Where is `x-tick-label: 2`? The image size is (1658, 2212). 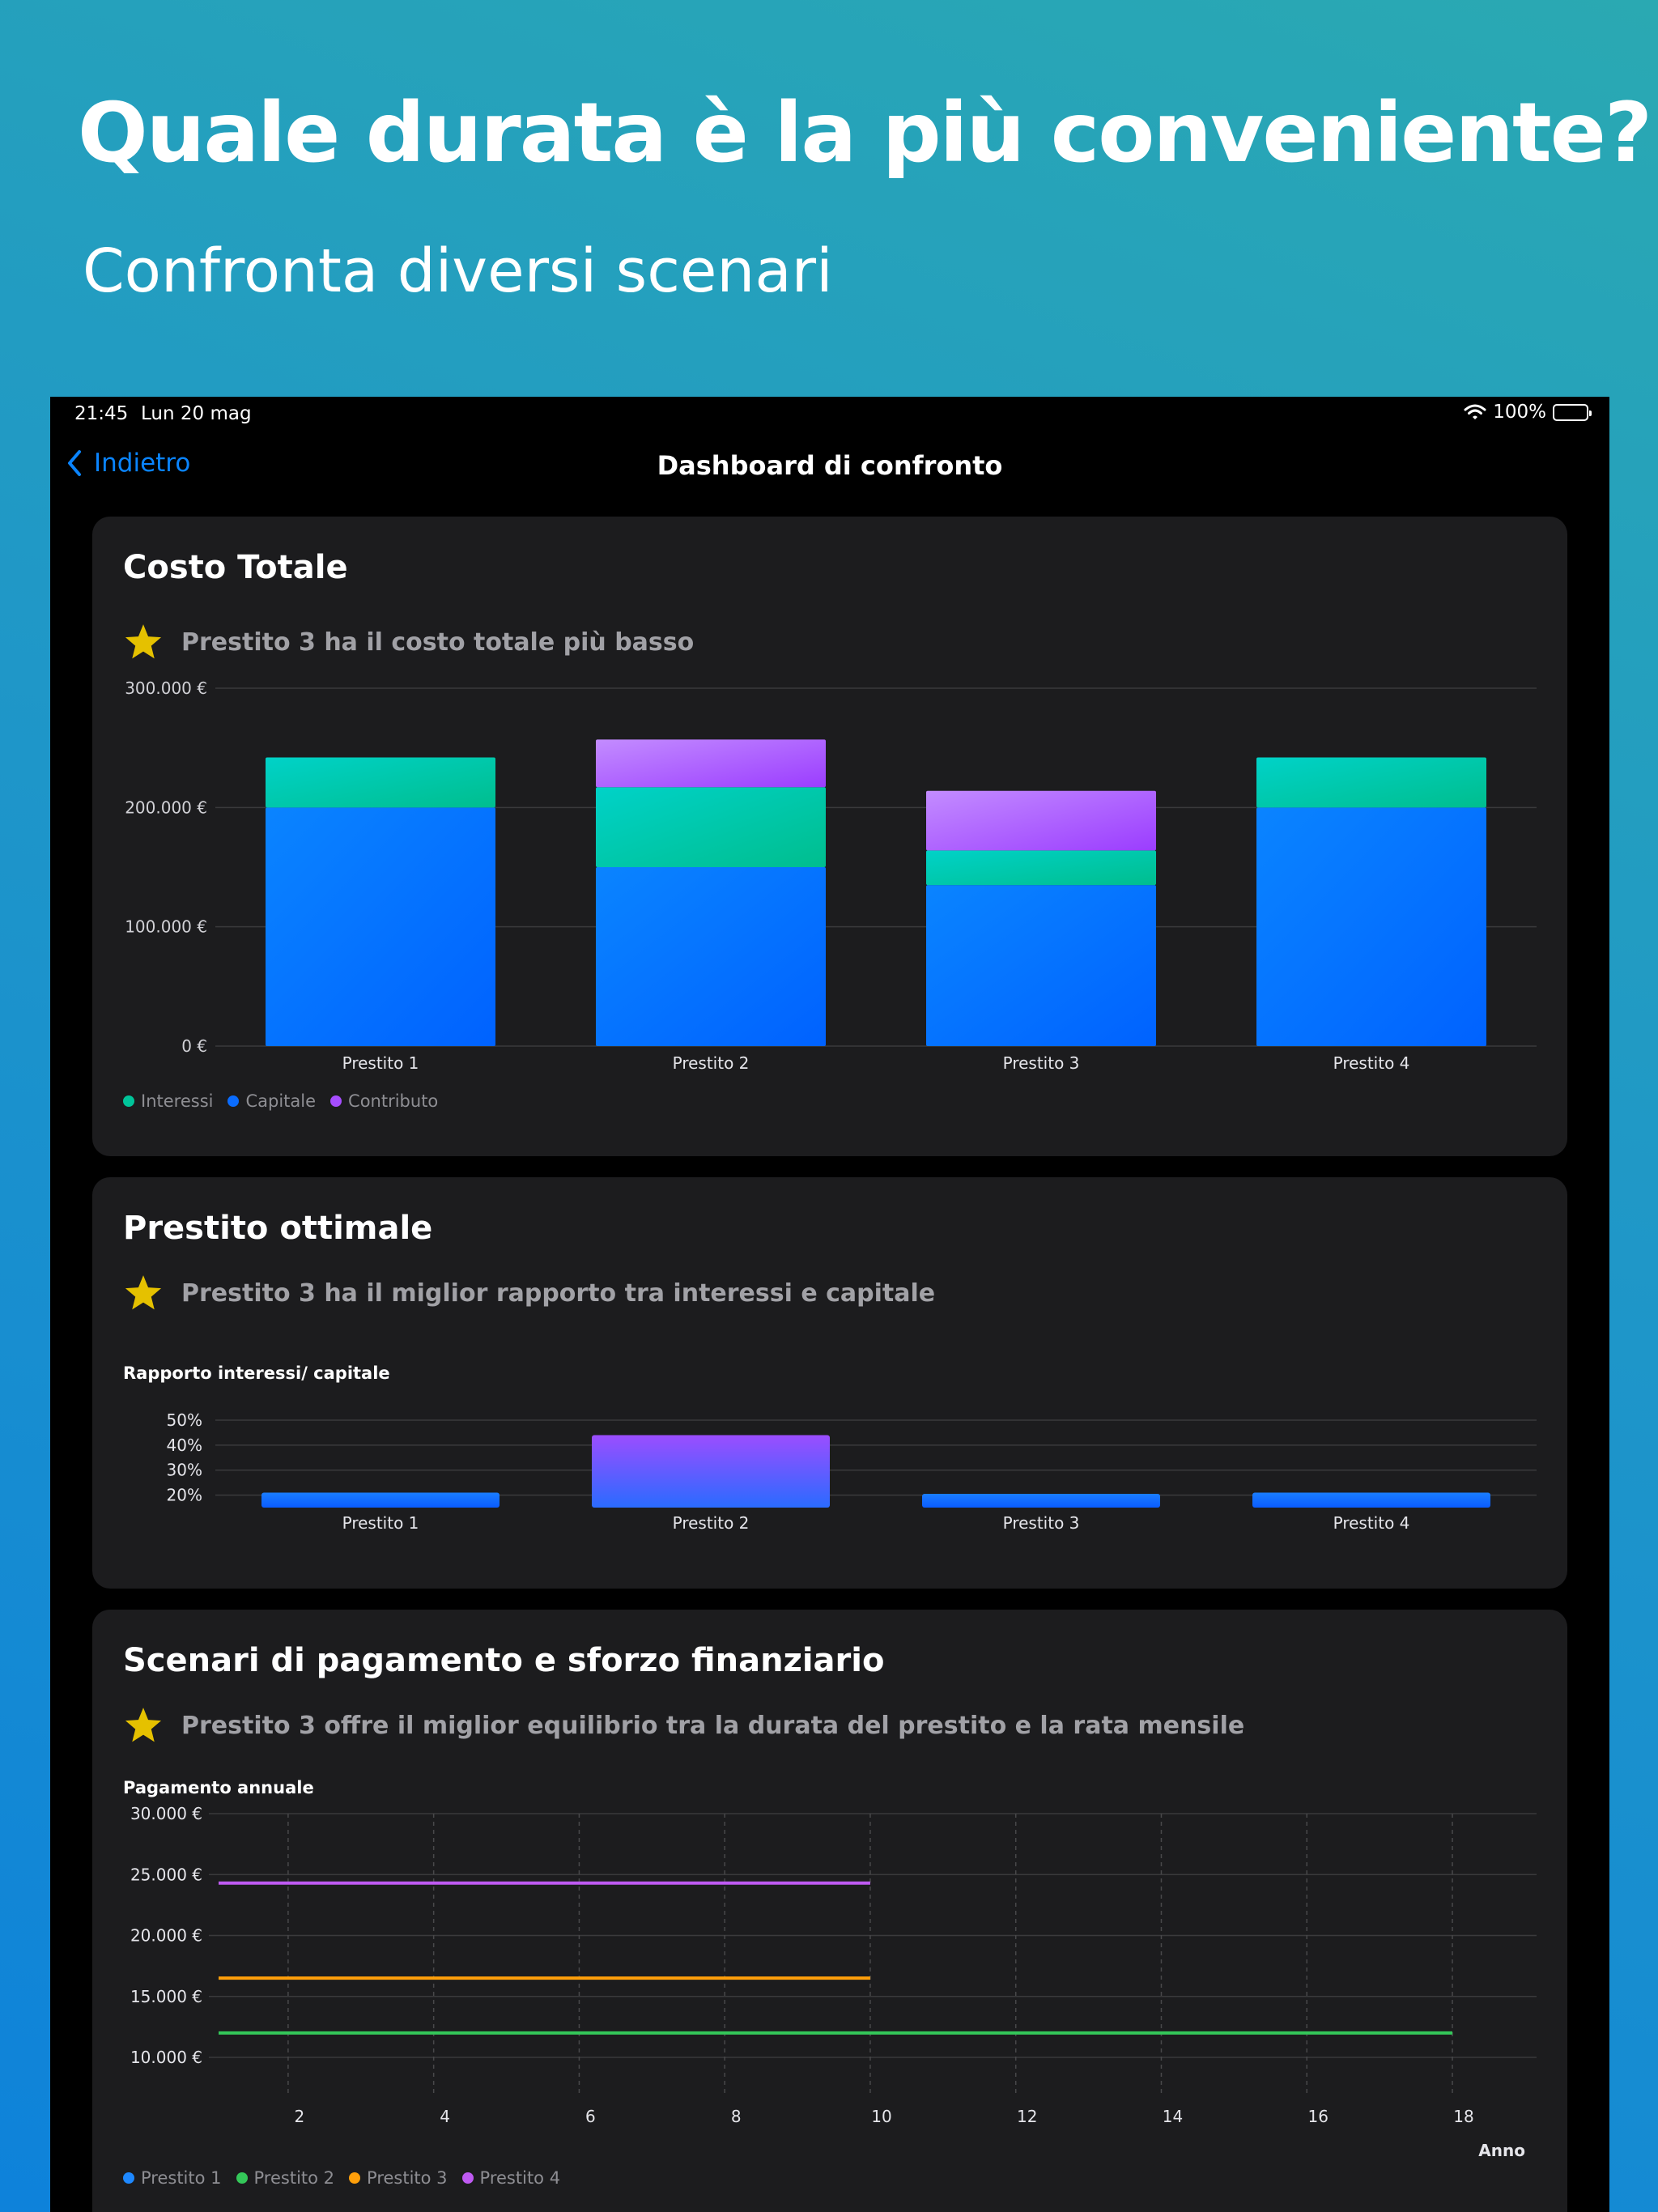 x-tick-label: 2 is located at coordinates (300, 2116).